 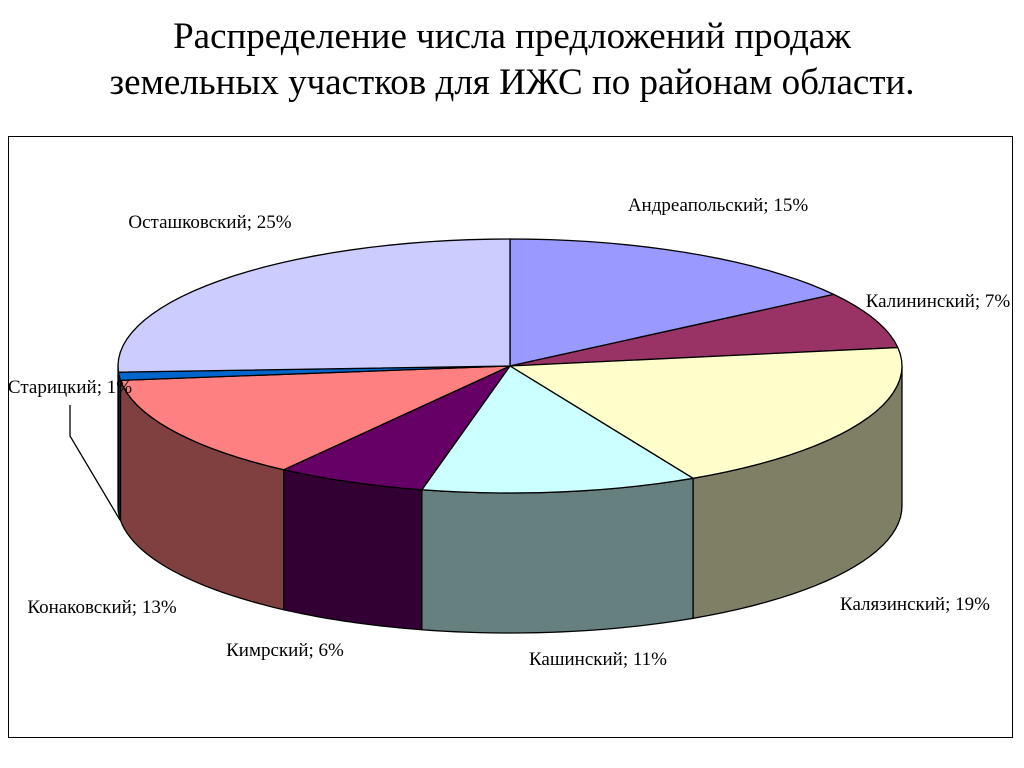 What do you see at coordinates (718, 205) in the screenshot?
I see `slice-label-1: Андреапольский; 15%` at bounding box center [718, 205].